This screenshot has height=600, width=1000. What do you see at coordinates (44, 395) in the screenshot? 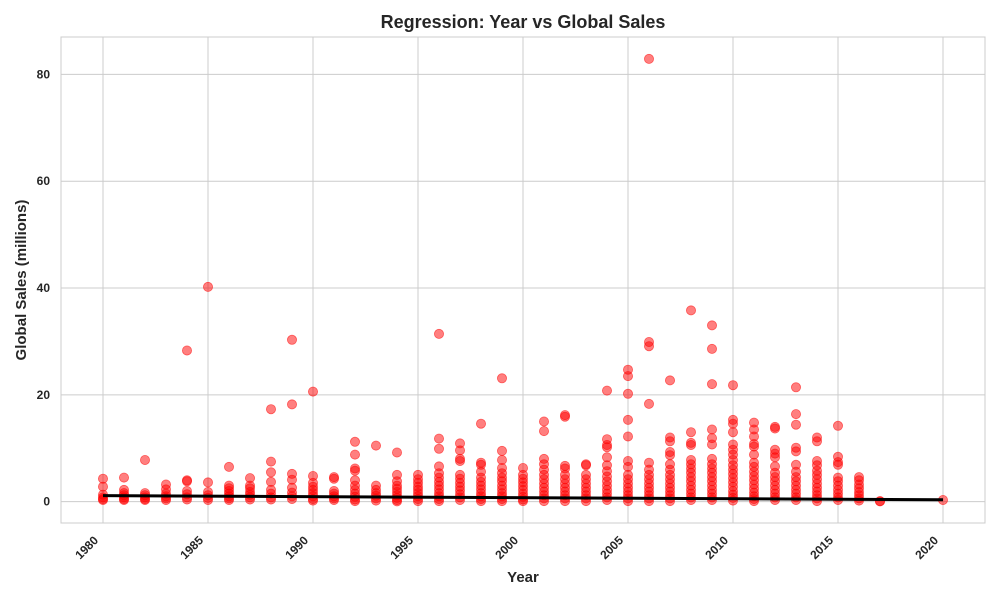
I see `y-tick-label: 20` at bounding box center [44, 395].